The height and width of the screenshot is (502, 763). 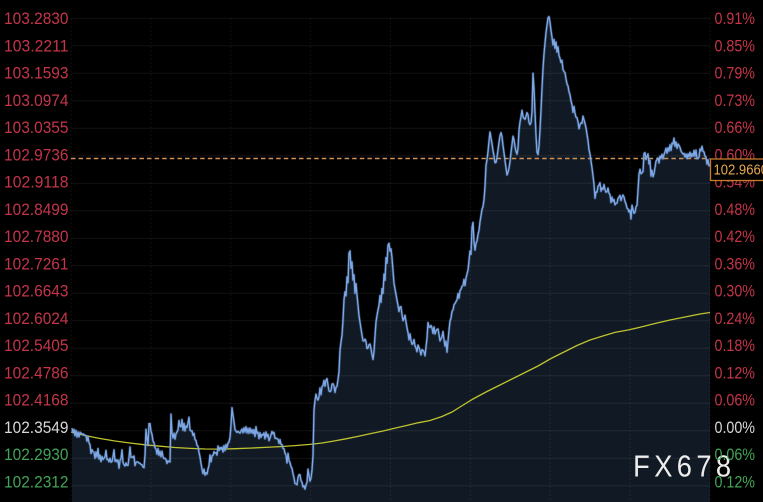 I want to click on svg-text: FX678, so click(x=684, y=467).